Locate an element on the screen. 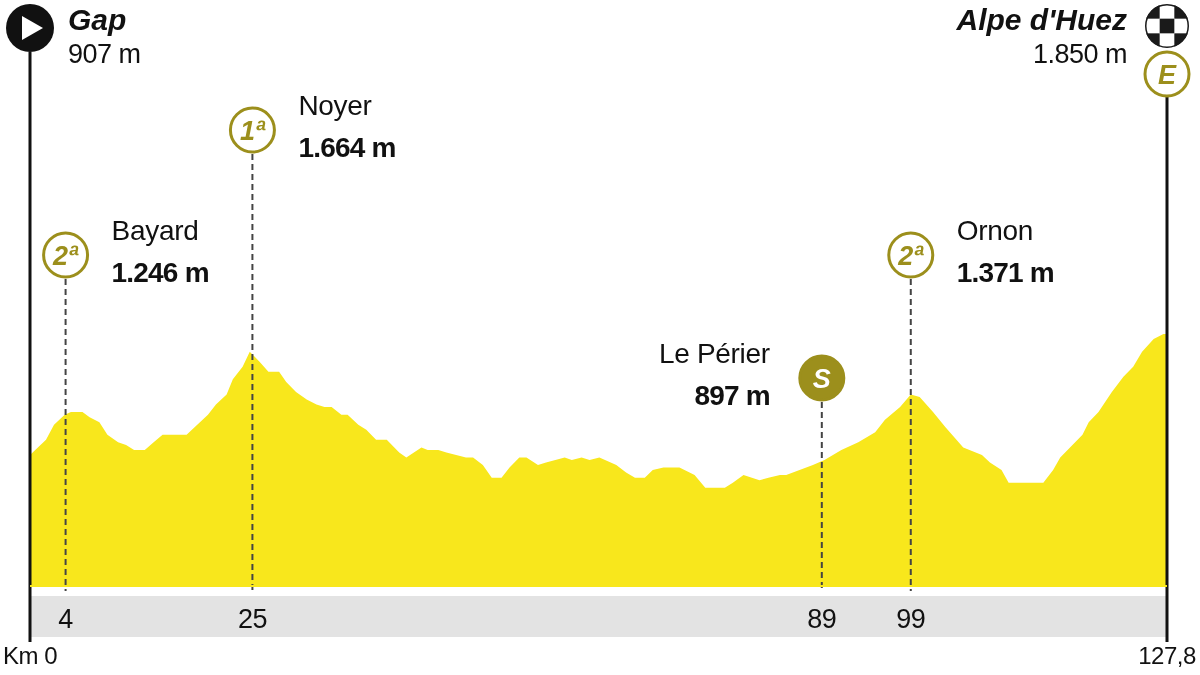 The height and width of the screenshot is (675, 1200). x-tick-label: 89 is located at coordinates (822, 619).